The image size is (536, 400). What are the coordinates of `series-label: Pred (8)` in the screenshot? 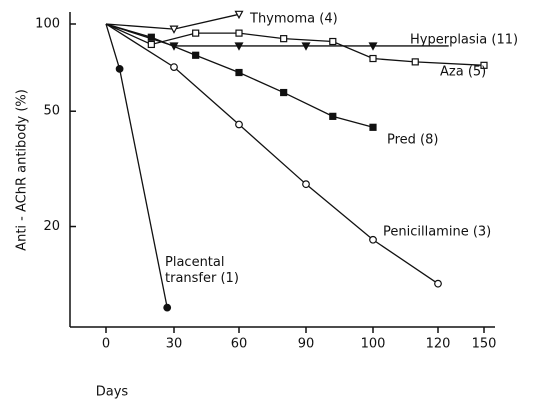 It's located at (412, 140).